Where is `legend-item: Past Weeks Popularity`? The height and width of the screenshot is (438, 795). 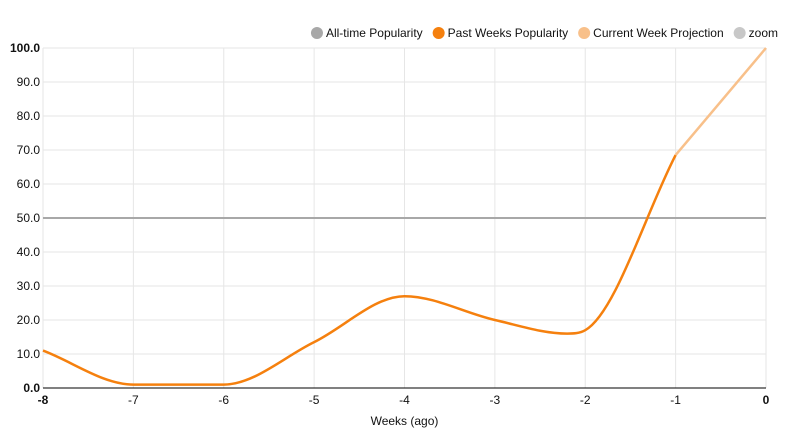 legend-item: Past Weeks Popularity is located at coordinates (500, 33).